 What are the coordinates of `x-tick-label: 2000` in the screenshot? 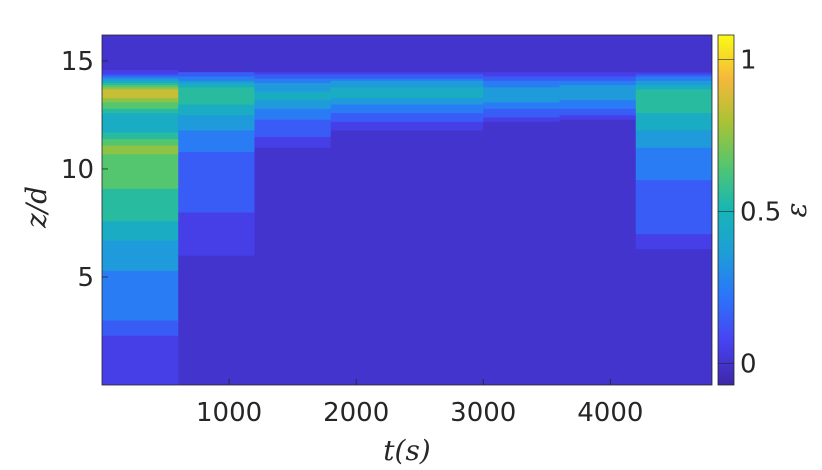 It's located at (356, 413).